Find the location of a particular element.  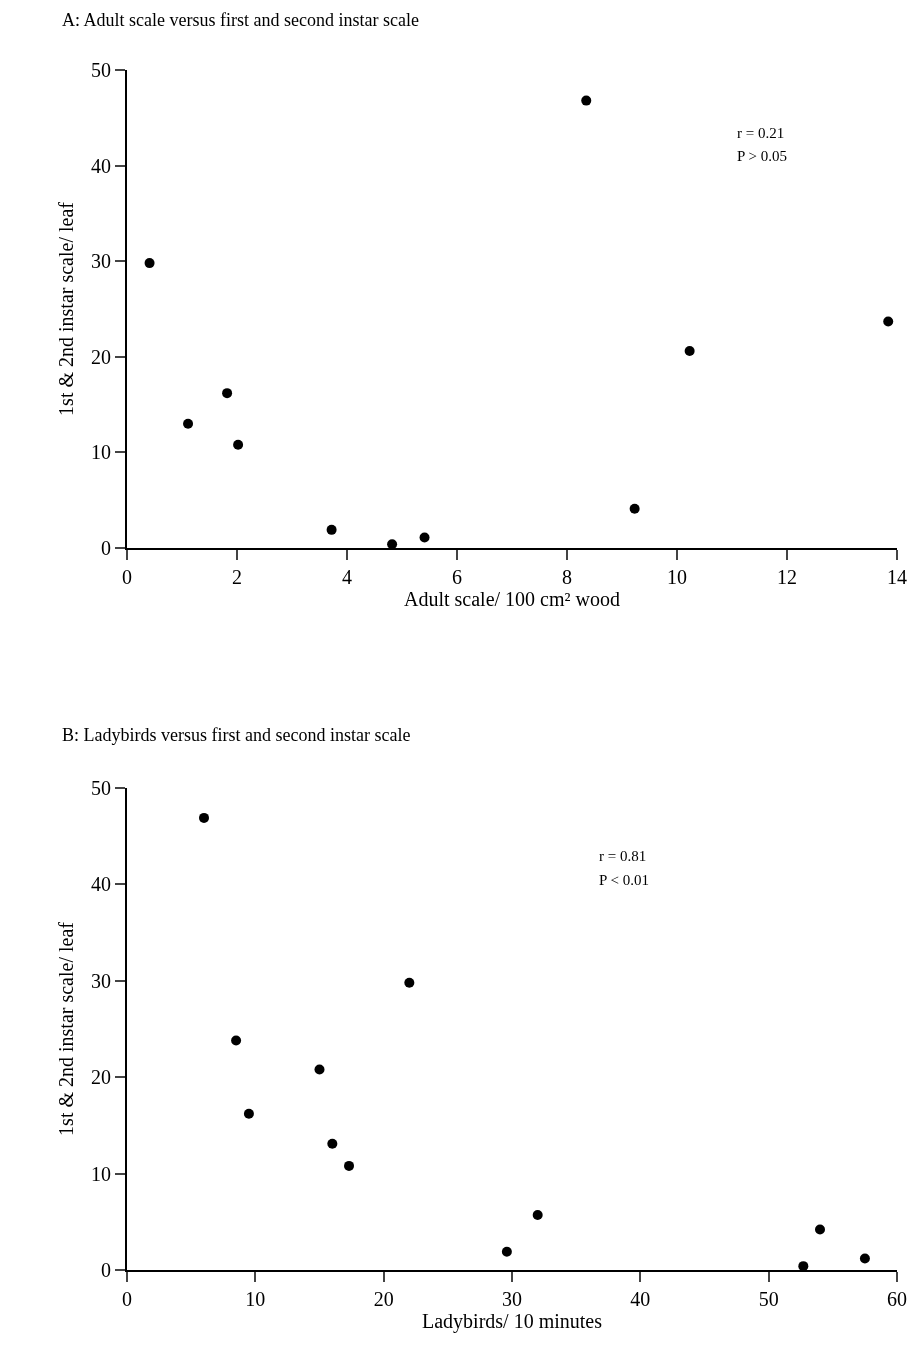

x-tick-label: 30 is located at coordinates (512, 1299).